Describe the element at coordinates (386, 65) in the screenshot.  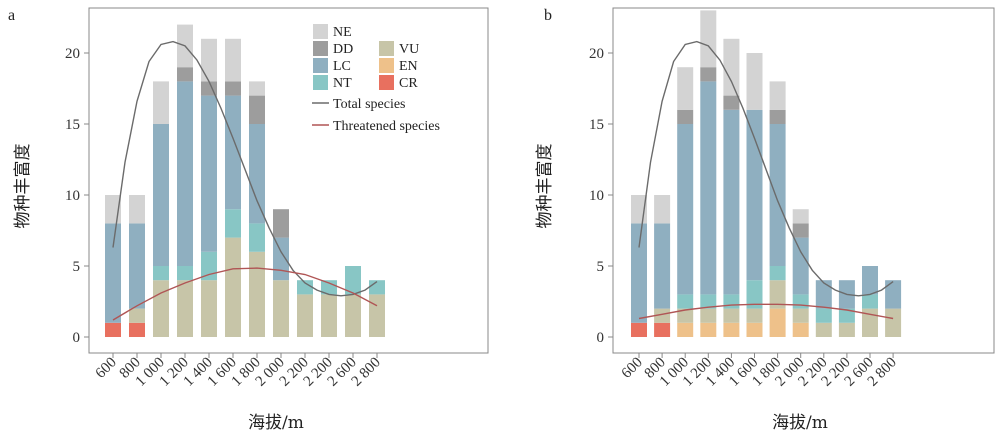
I see `legend-swatch-en` at that location.